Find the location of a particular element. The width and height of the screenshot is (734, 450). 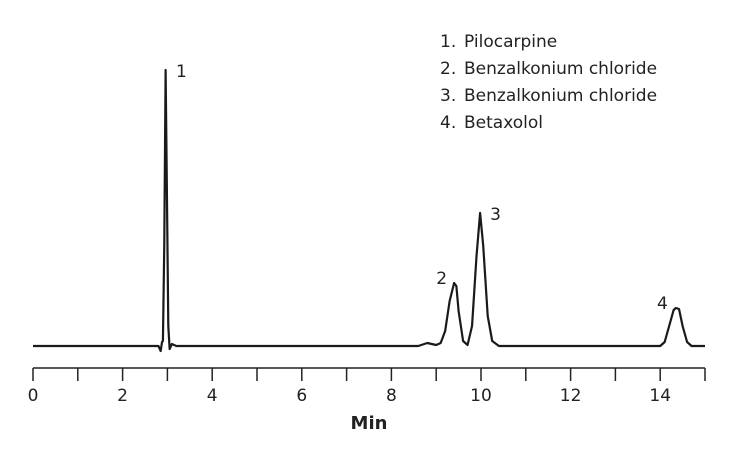

x-tick-label: 6 is located at coordinates (301, 396).